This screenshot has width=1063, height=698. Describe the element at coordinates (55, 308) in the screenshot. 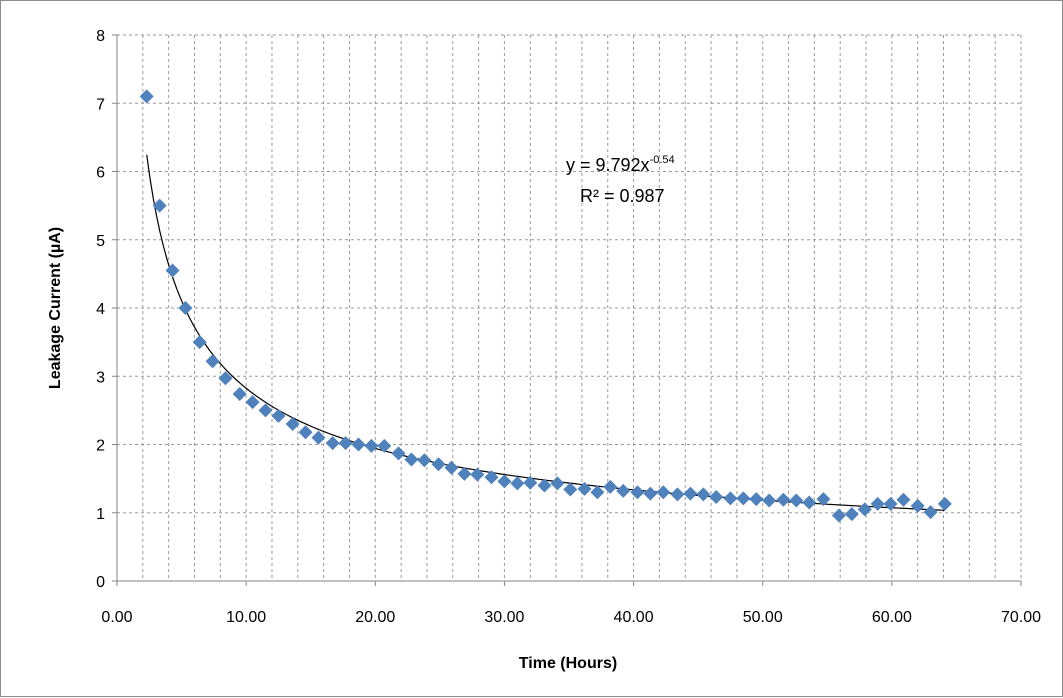

I see `y-axis-title: Leakage Current (µA)` at that location.